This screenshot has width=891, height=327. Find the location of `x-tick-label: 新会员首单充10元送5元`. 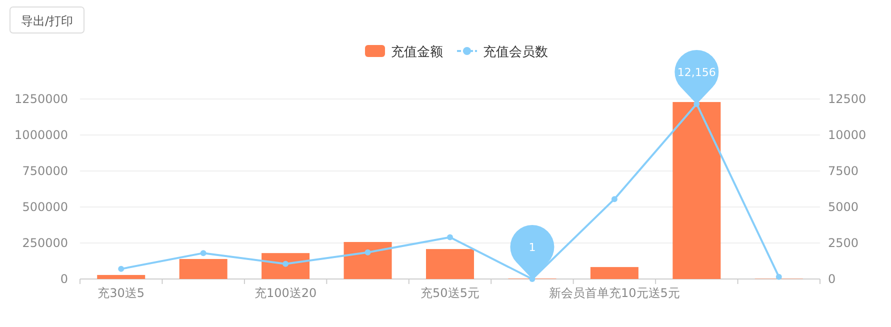

x-tick-label: 新会员首单充10元送5元 is located at coordinates (614, 293).